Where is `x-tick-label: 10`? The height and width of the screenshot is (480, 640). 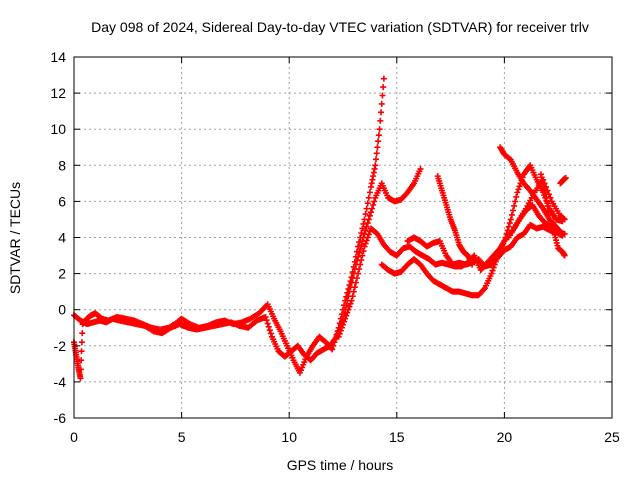 x-tick-label: 10 is located at coordinates (289, 437).